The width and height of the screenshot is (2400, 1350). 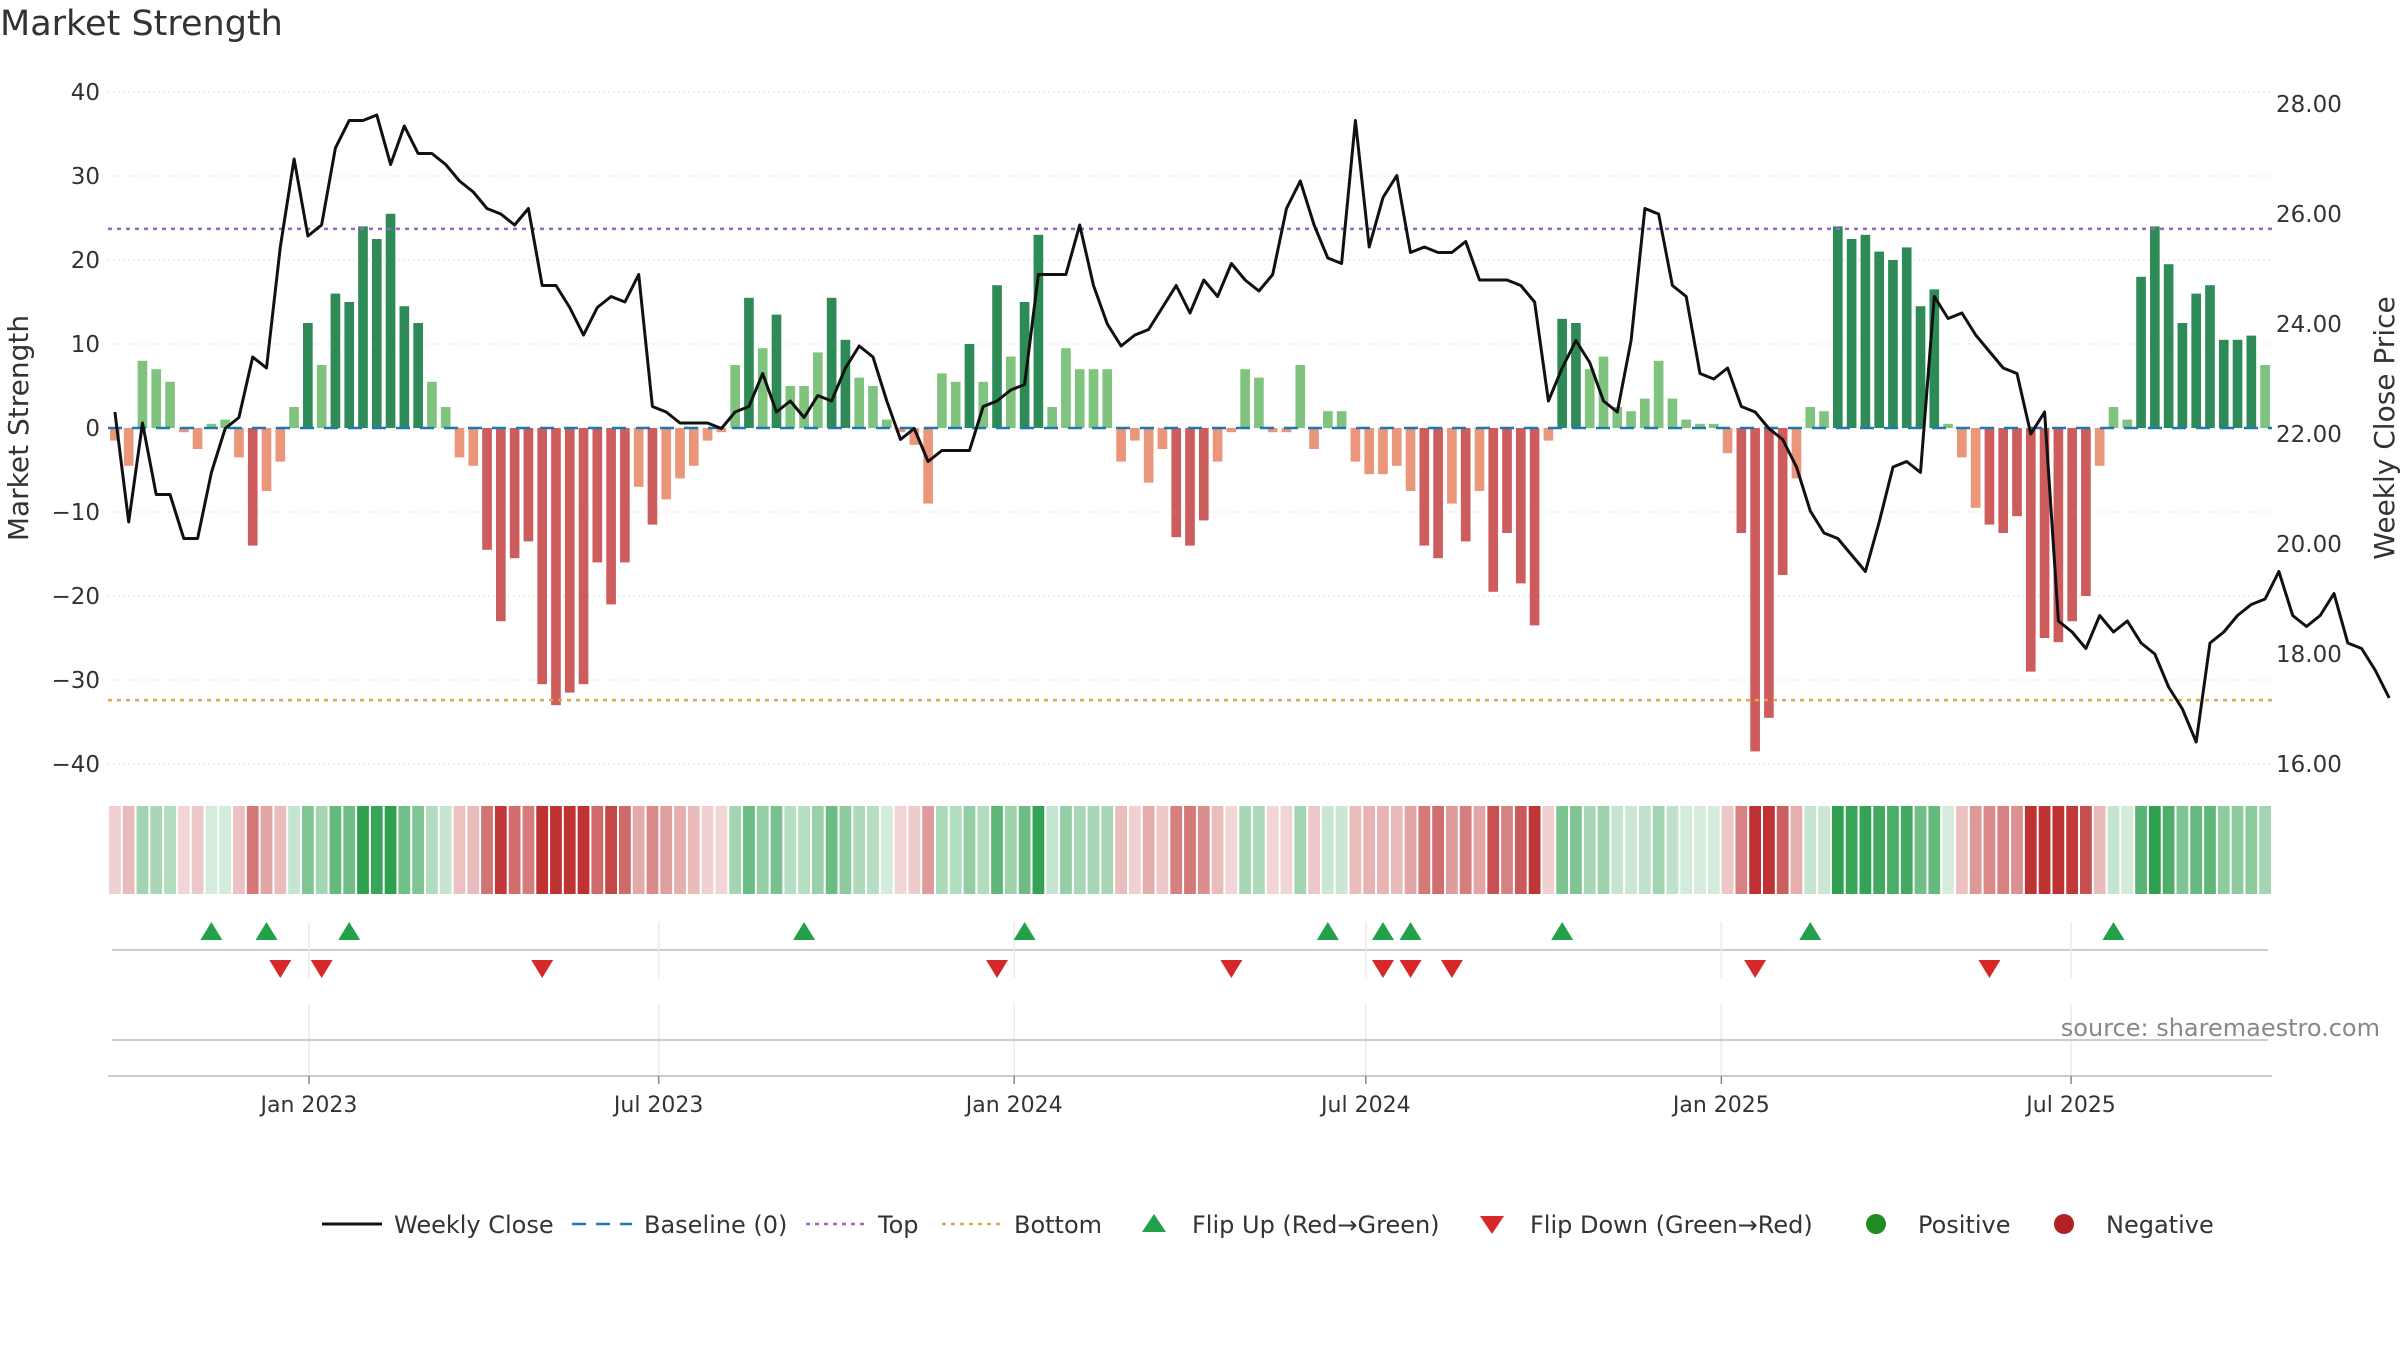 What do you see at coordinates (75, 681) in the screenshot?
I see `y-tick-left: −30` at bounding box center [75, 681].